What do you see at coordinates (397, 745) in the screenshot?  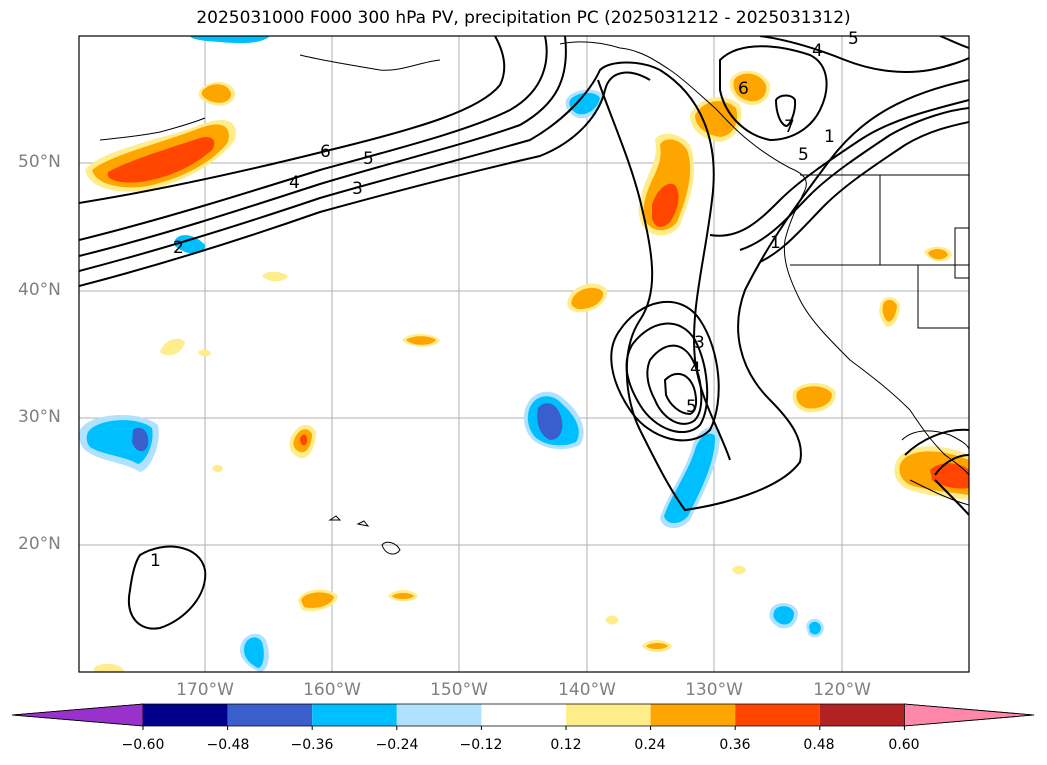 I see `colorbar-tick-label: −0.24` at bounding box center [397, 745].